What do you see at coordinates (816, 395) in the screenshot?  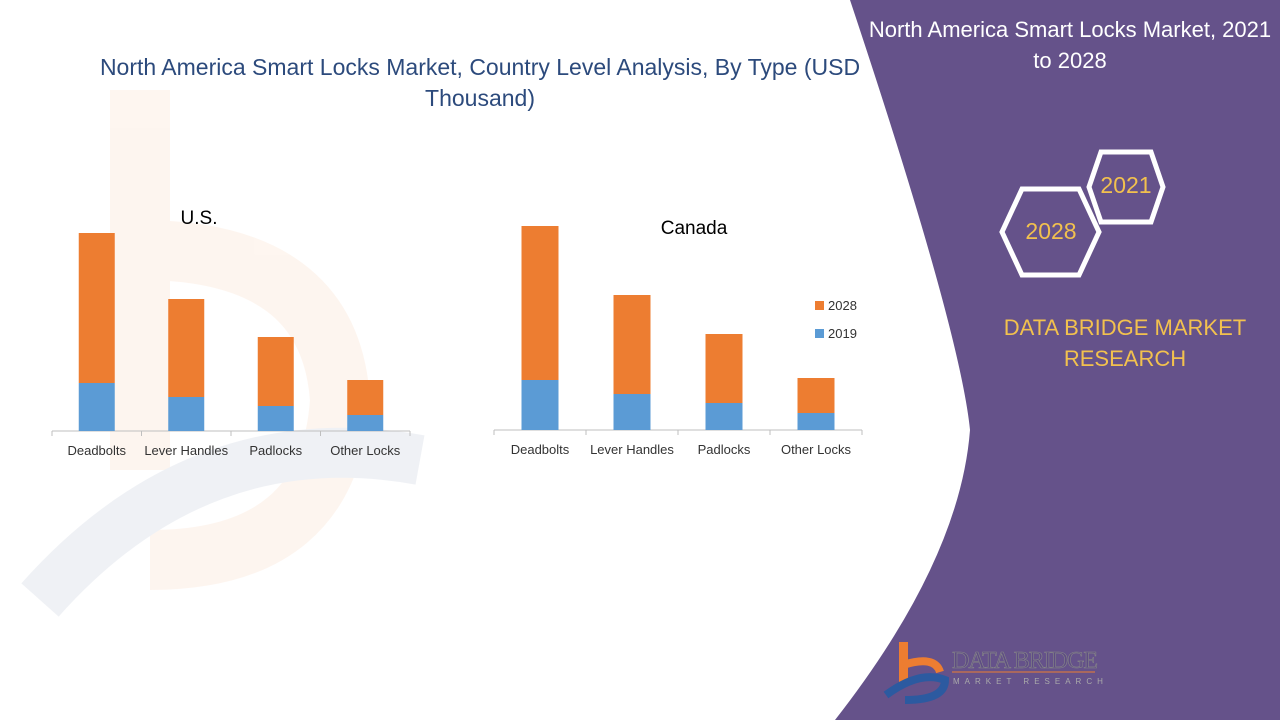 I see `bar-canada-2028-other-locks` at bounding box center [816, 395].